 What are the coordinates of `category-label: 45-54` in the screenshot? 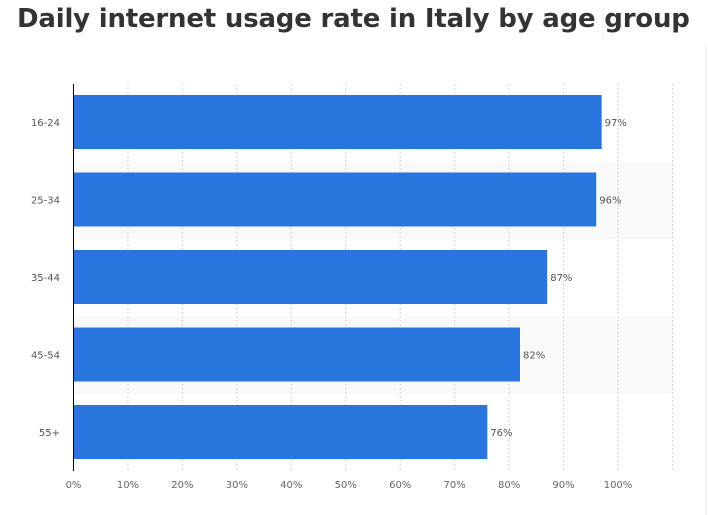 It's located at (45, 356).